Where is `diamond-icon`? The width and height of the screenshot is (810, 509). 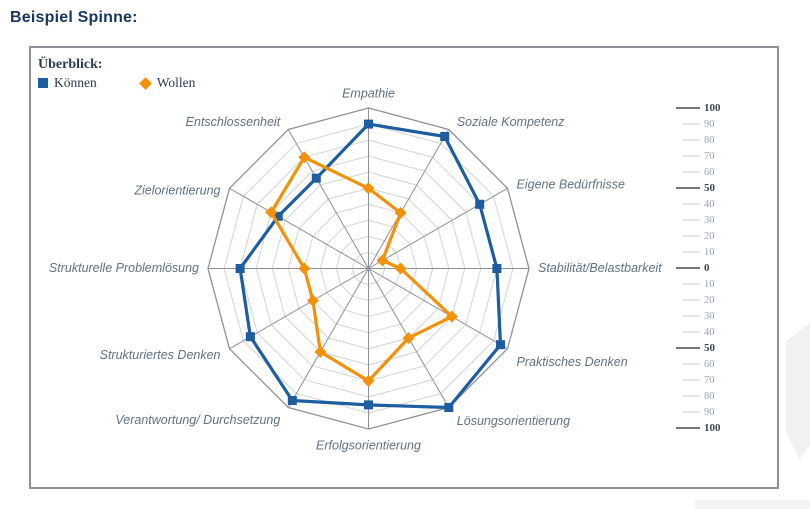
diamond-icon is located at coordinates (145, 83).